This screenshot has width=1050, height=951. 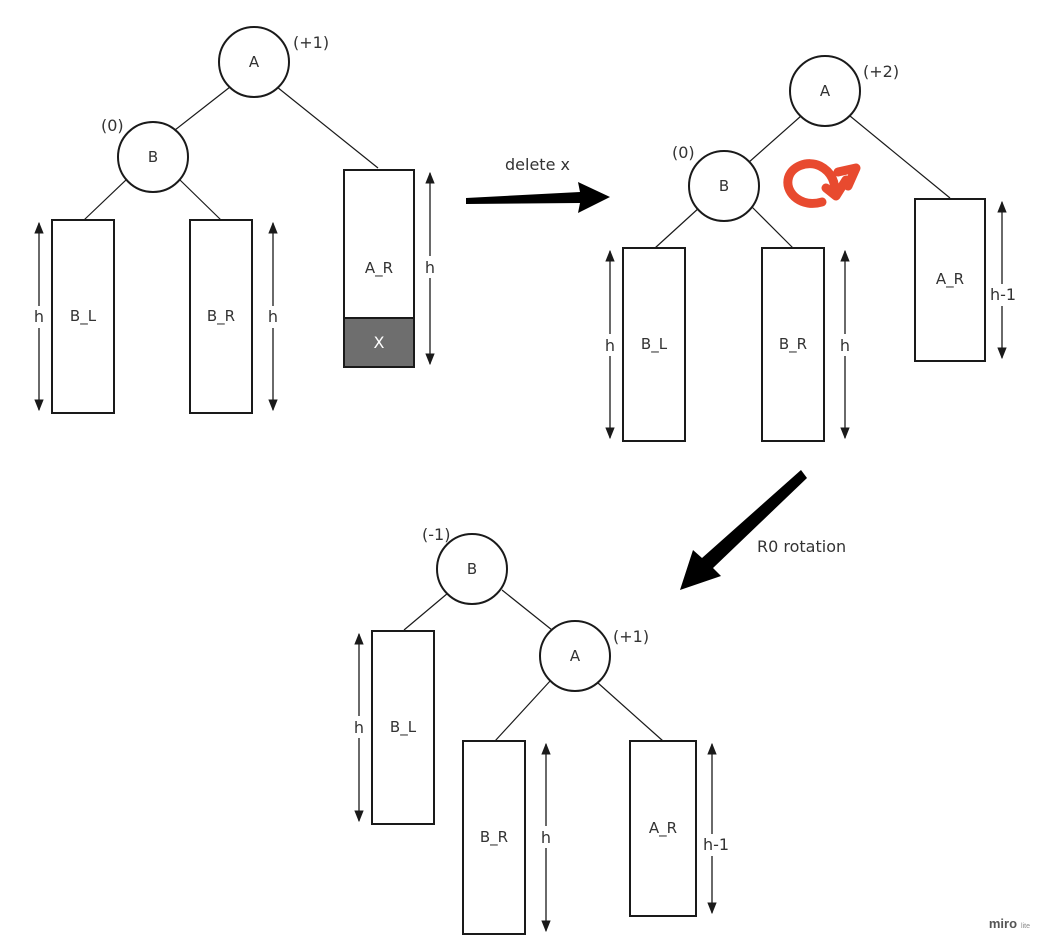 What do you see at coordinates (847, 177) in the screenshot?
I see `rotation-arrow-head-icon` at bounding box center [847, 177].